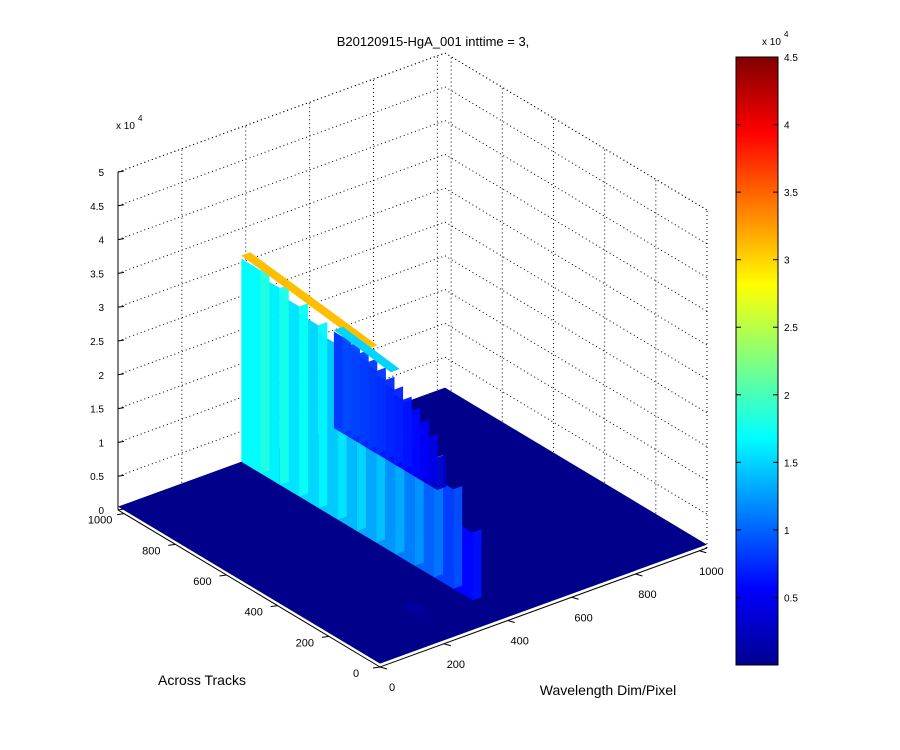  What do you see at coordinates (647, 595) in the screenshot?
I see `x-tick-label: 800` at bounding box center [647, 595].